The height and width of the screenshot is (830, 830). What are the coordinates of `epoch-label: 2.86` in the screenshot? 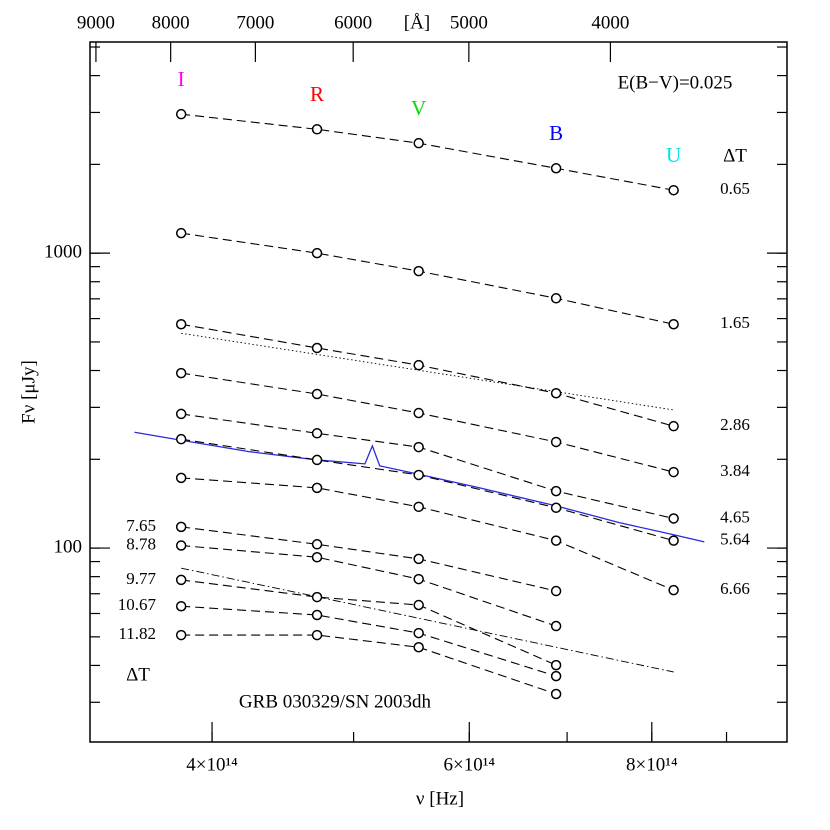 It's located at (735, 424).